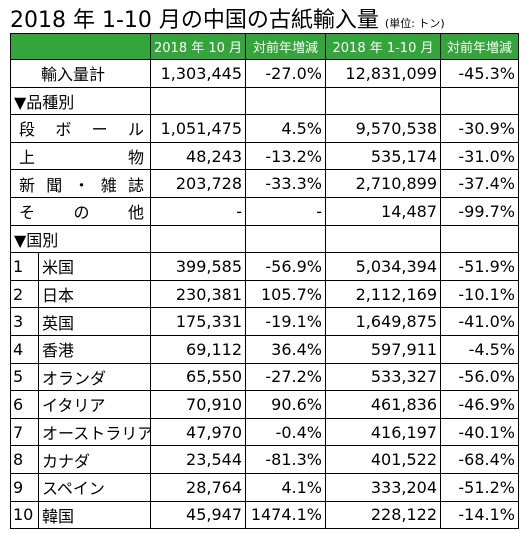  I want to click on value-cell: -40.1%, so click(479, 432).